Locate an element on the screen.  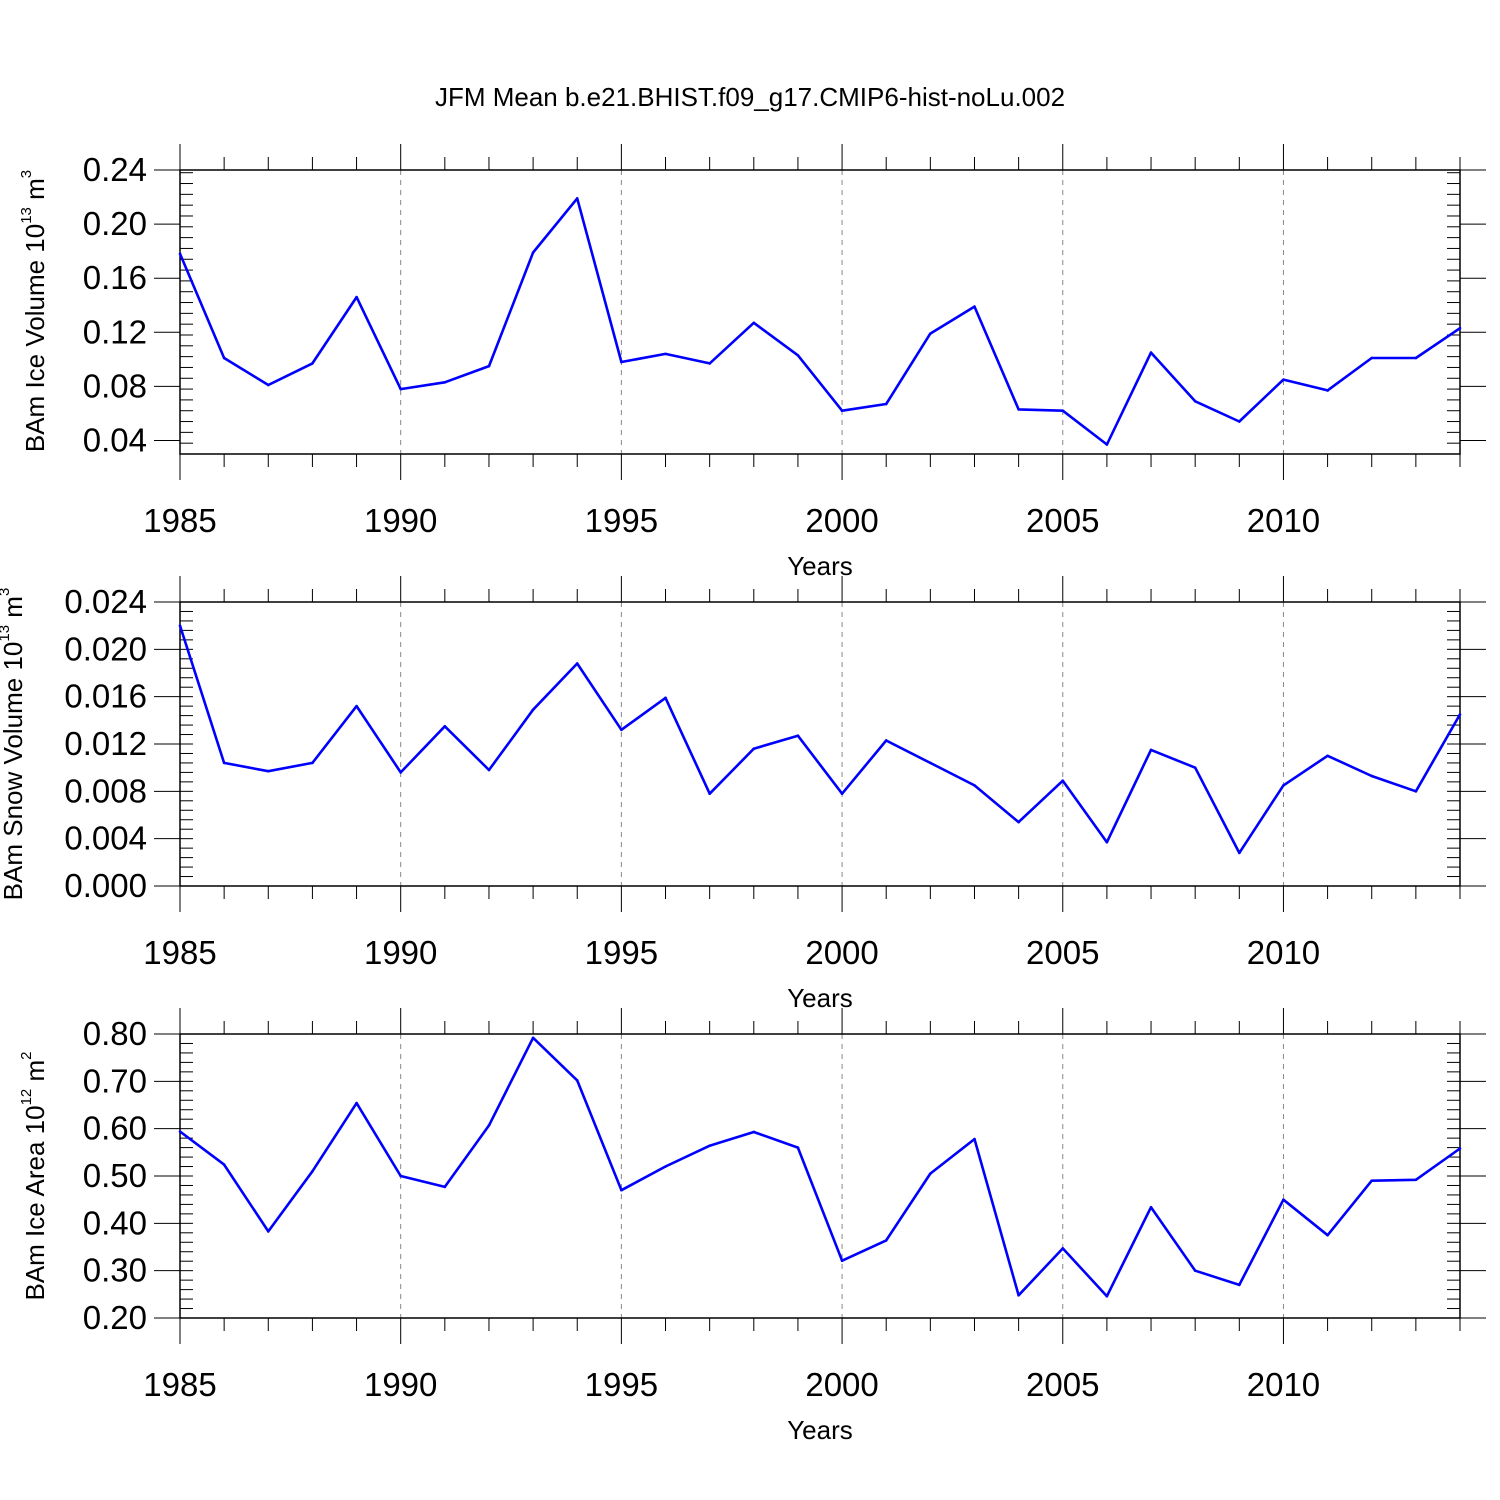
snow-volume-data-point-2009 is located at coordinates (1239, 853).